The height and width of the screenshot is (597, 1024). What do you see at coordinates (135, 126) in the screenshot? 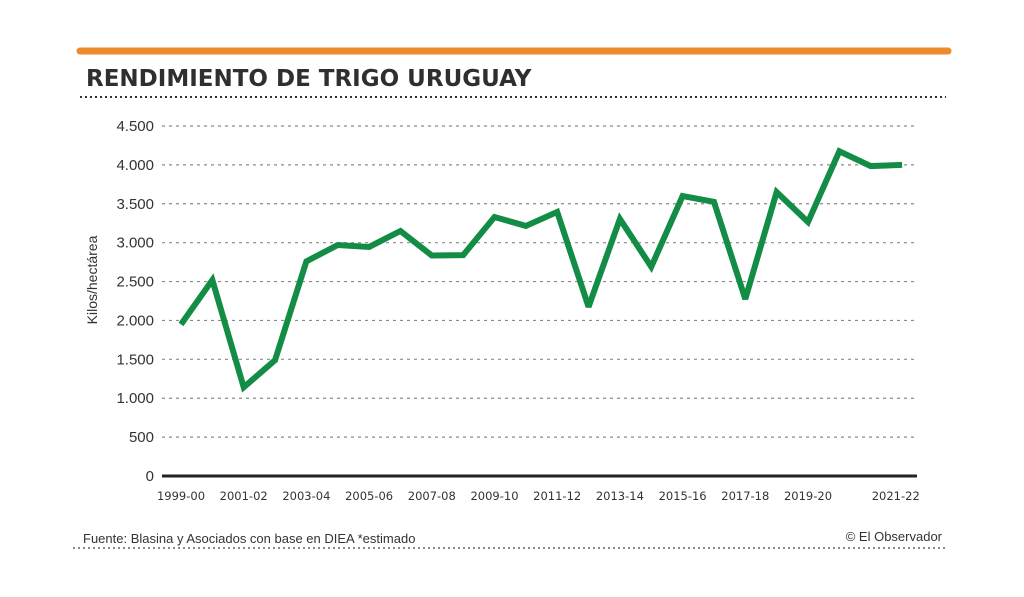
I see `y-tick-label: 4.500` at bounding box center [135, 126].